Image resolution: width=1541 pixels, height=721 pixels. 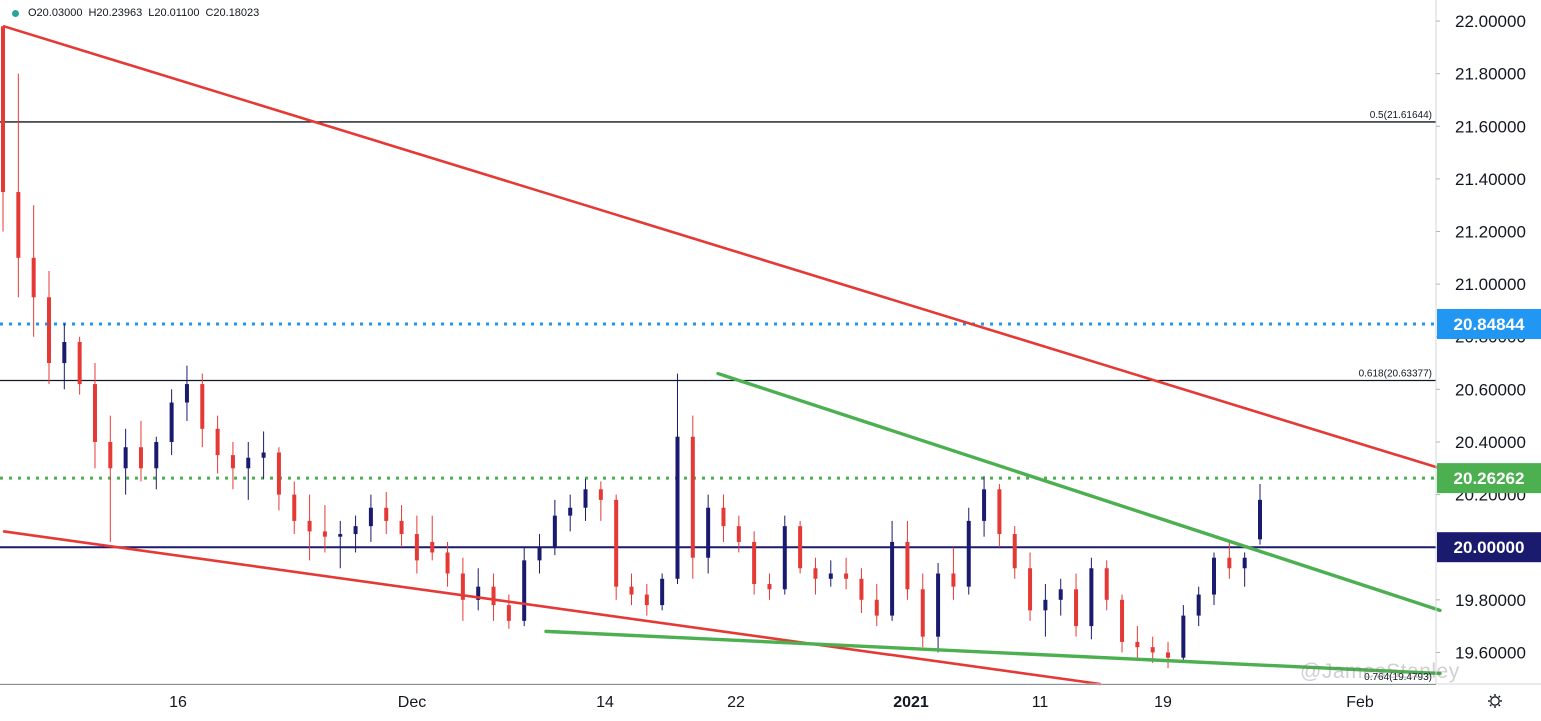 What do you see at coordinates (1401, 115) in the screenshot?
I see `fib-0.5-label: 0.5(21.61644)` at bounding box center [1401, 115].